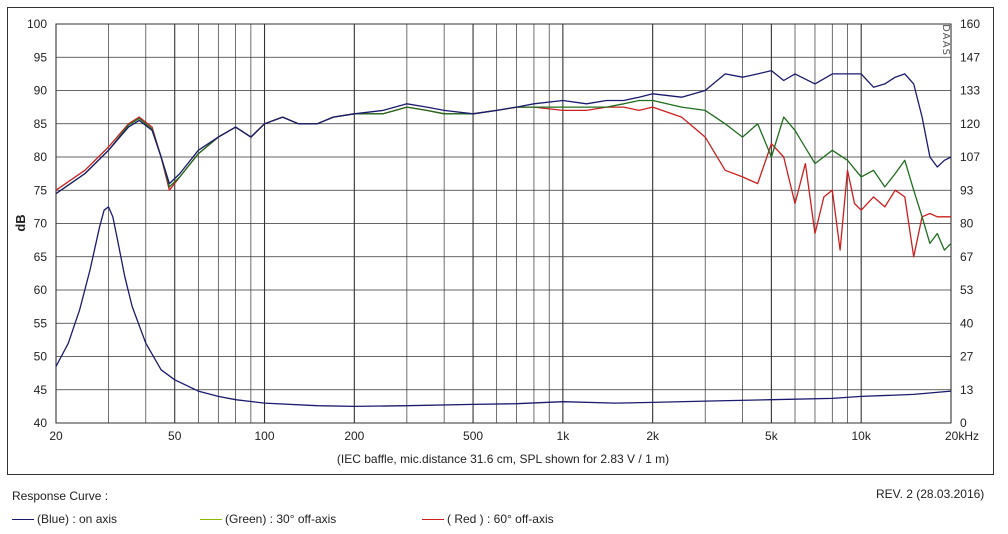 Image resolution: width=1008 pixels, height=534 pixels. I want to click on right-tick-label: 80, so click(967, 224).